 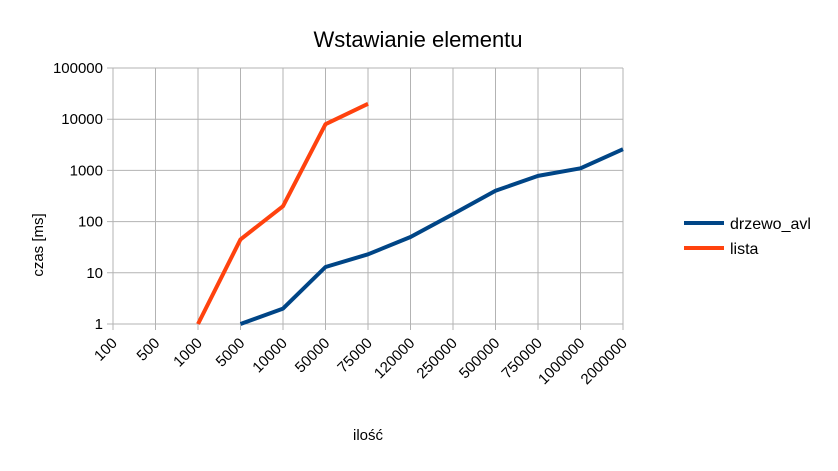 What do you see at coordinates (417, 39) in the screenshot?
I see `chart-title: Wstawianie elementu` at bounding box center [417, 39].